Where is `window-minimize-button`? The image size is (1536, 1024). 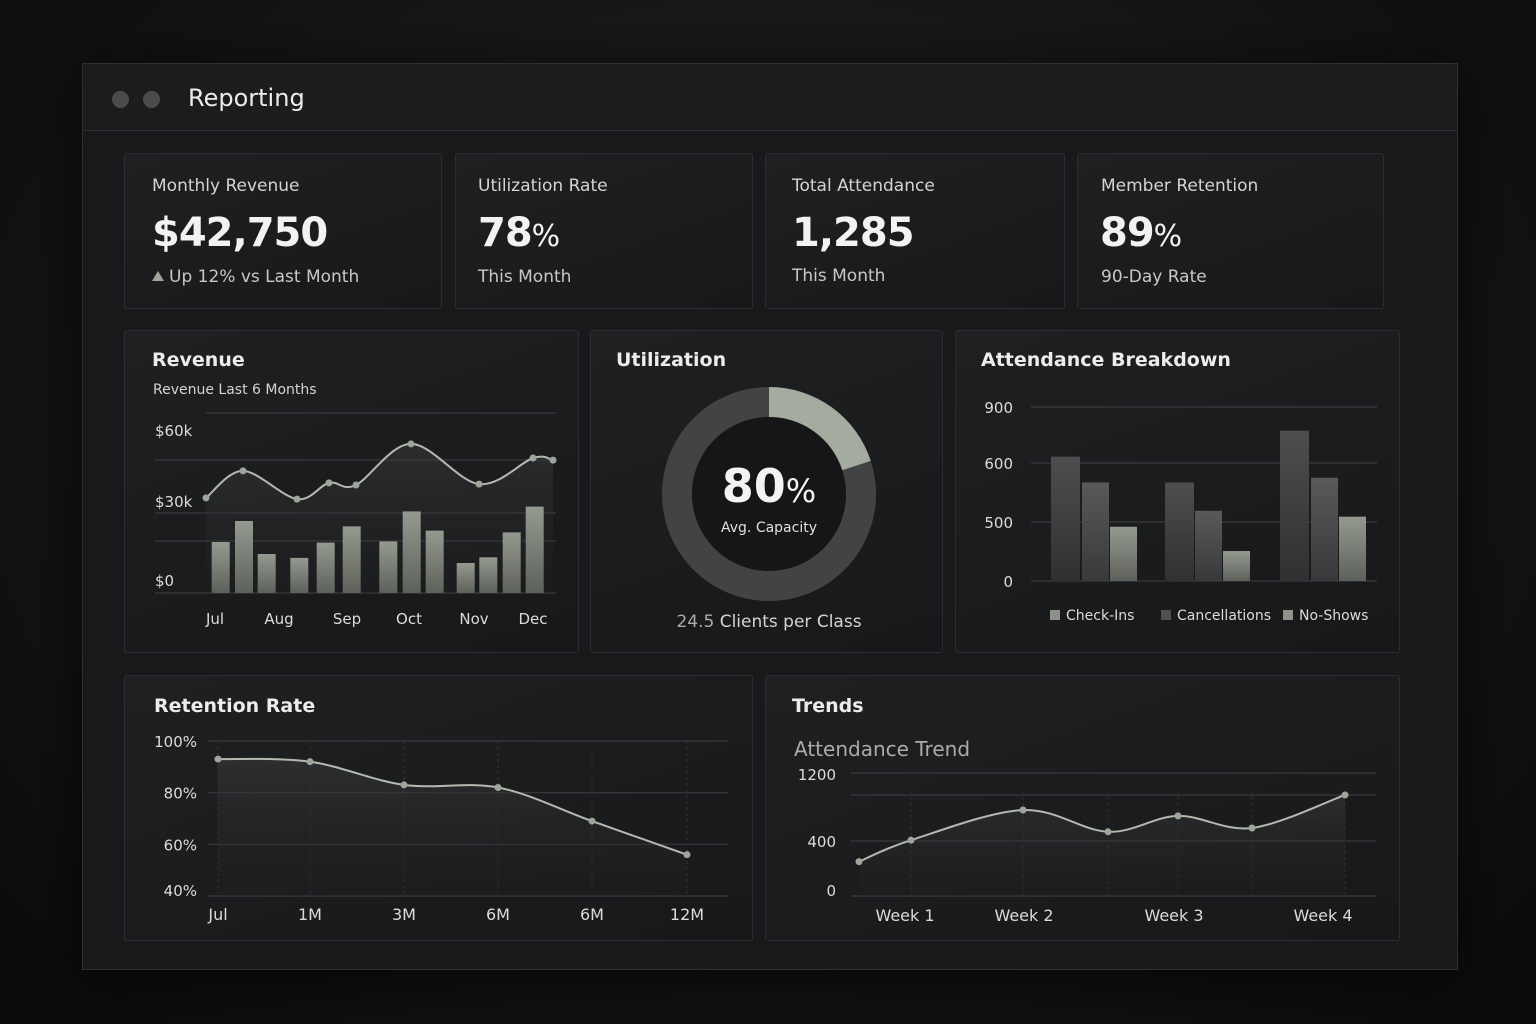
window-minimize-button is located at coordinates (151, 99).